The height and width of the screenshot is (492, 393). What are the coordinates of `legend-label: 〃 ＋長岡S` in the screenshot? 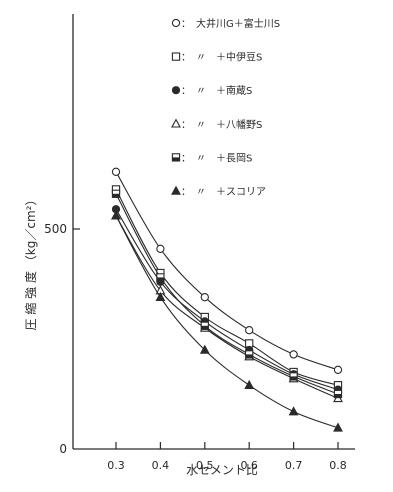 It's located at (224, 158).